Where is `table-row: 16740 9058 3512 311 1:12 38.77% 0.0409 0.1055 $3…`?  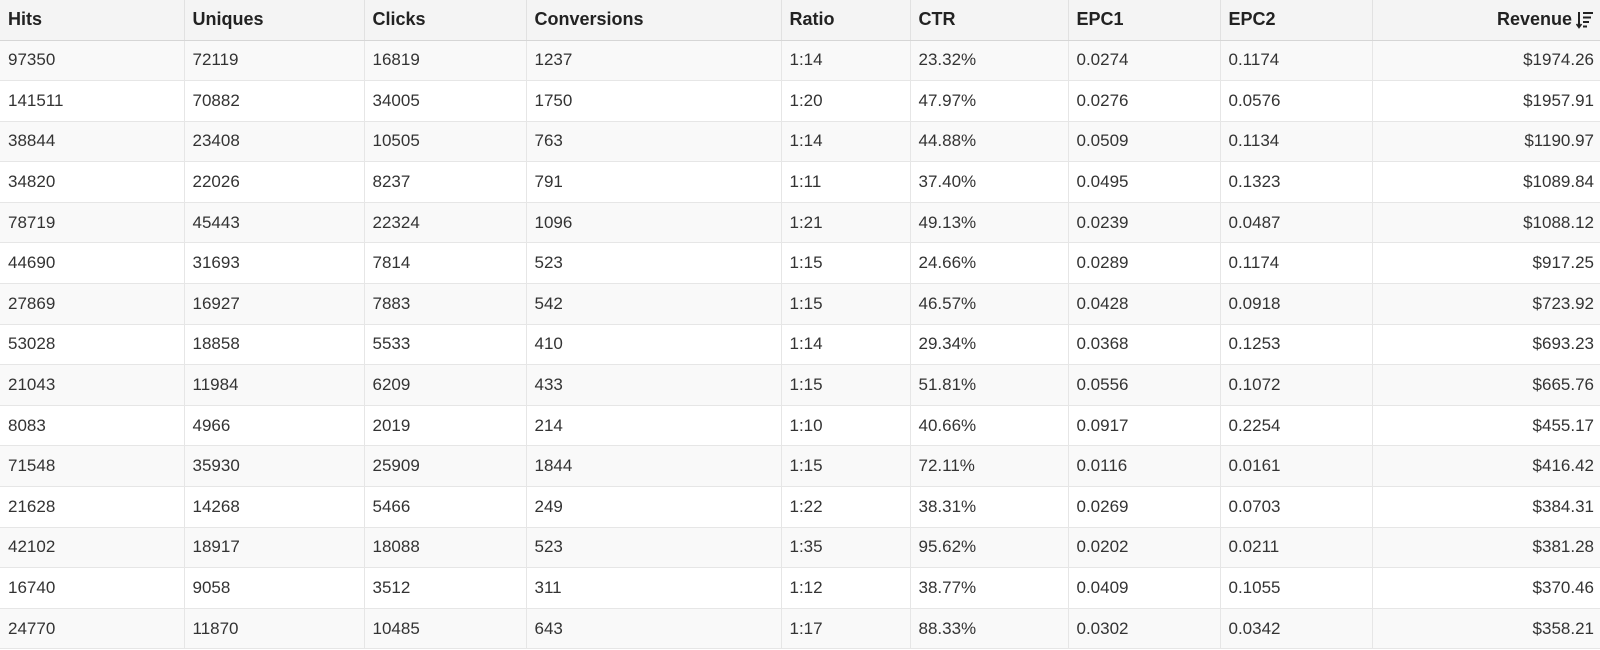
table-row: 16740 9058 3512 311 1:12 38.77% 0.0409 0.1055 $3… is located at coordinates (800, 588).